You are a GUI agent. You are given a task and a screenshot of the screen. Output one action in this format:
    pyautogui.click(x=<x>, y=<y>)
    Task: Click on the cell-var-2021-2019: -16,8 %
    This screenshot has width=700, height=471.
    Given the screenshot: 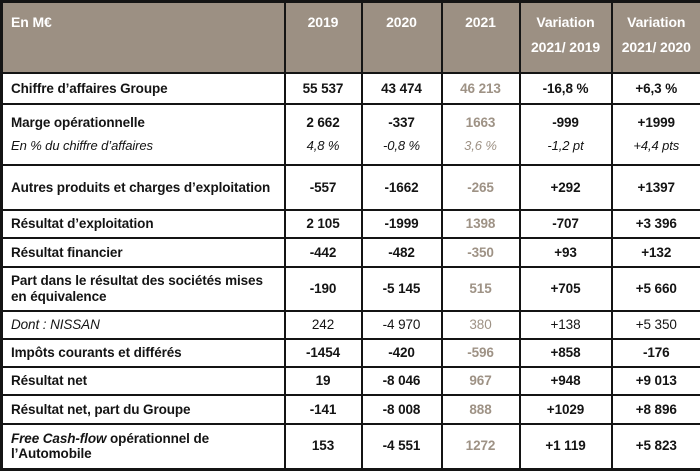 What is the action you would take?
    pyautogui.click(x=566, y=88)
    